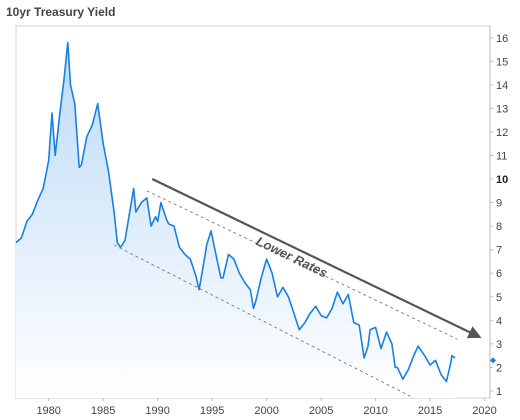 The width and height of the screenshot is (520, 420). What do you see at coordinates (48, 411) in the screenshot?
I see `x-tick-label: 1980` at bounding box center [48, 411].